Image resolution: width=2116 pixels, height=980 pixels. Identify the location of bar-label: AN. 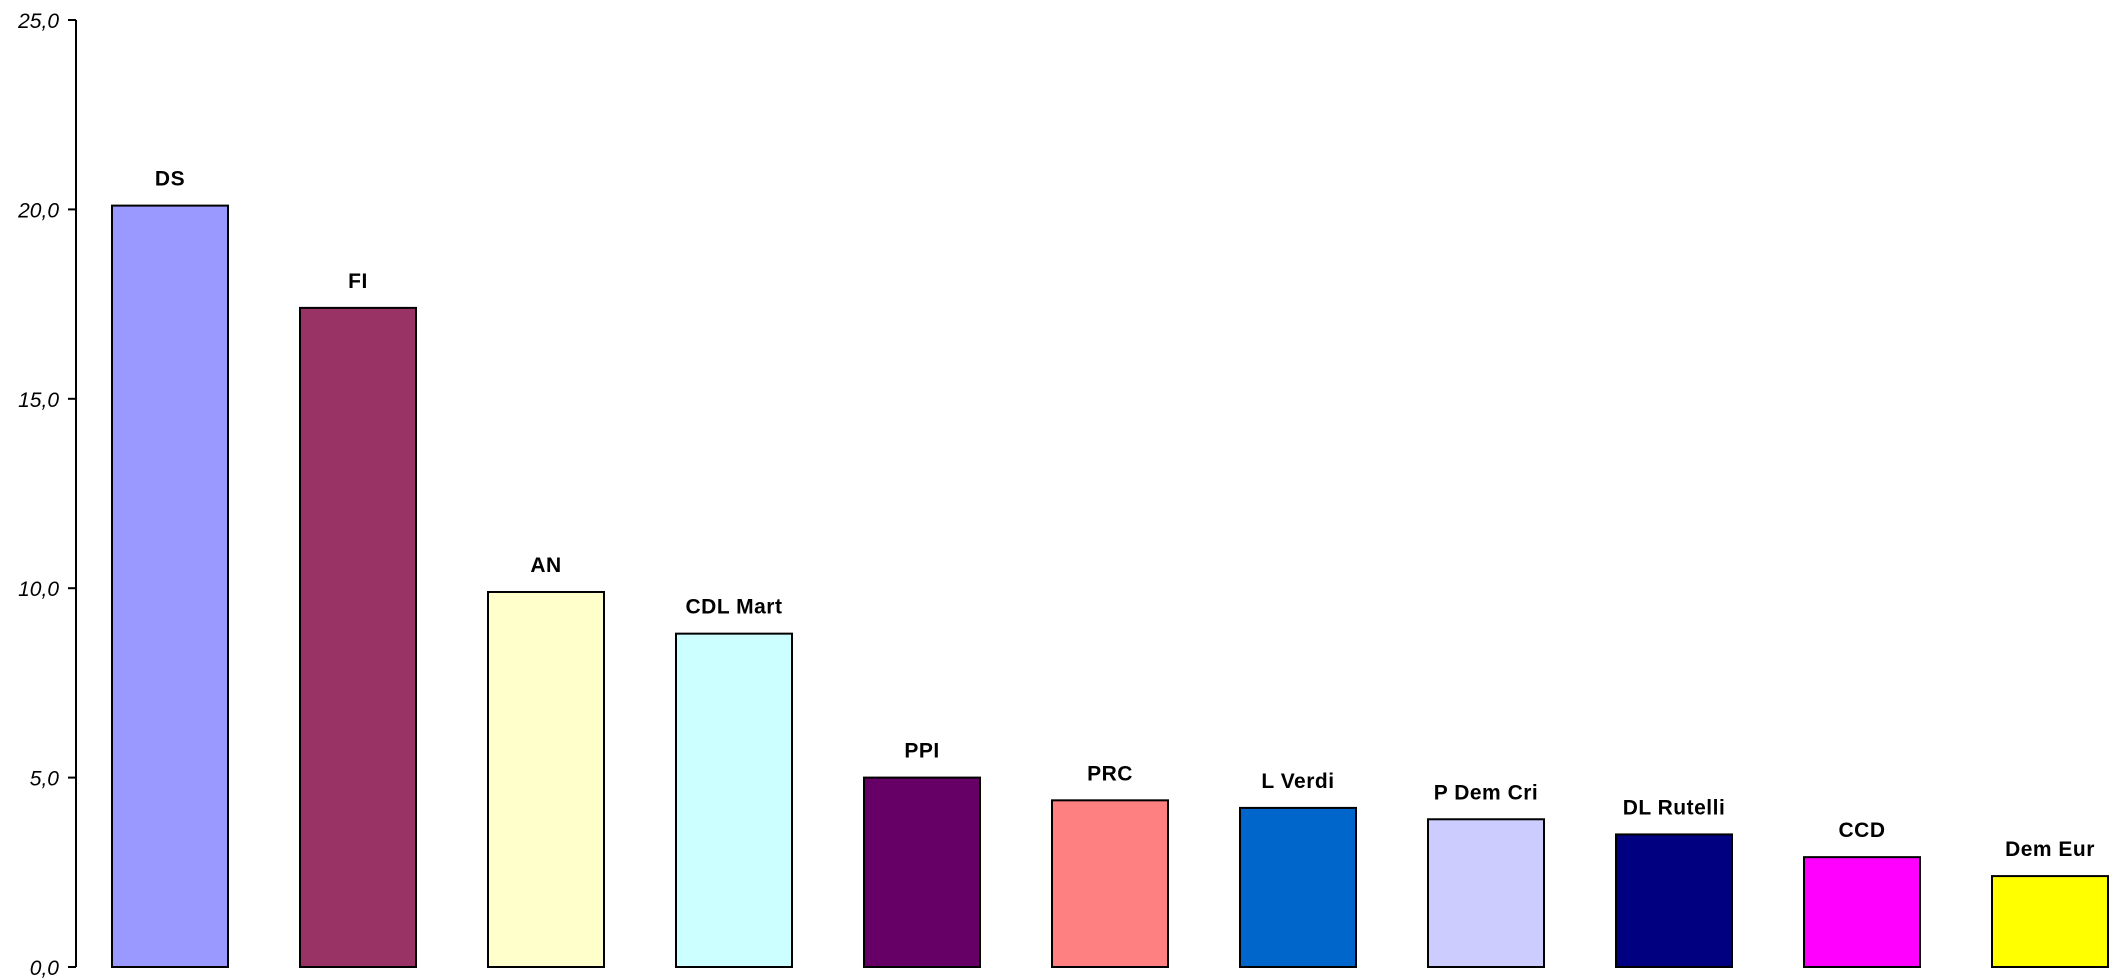
(545, 565).